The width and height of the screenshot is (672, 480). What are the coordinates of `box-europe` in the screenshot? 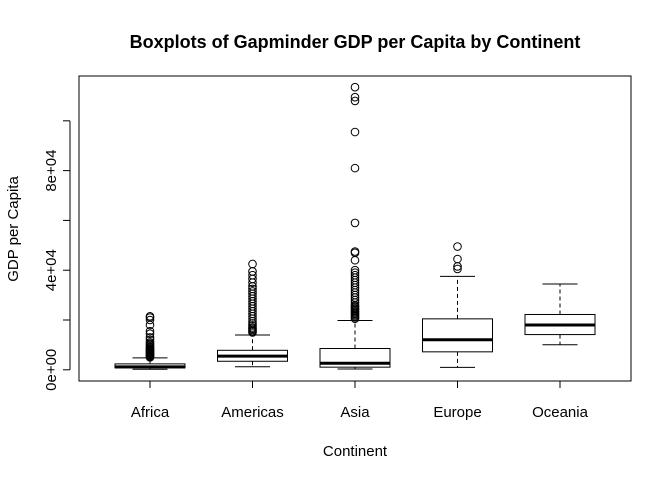 It's located at (457, 305).